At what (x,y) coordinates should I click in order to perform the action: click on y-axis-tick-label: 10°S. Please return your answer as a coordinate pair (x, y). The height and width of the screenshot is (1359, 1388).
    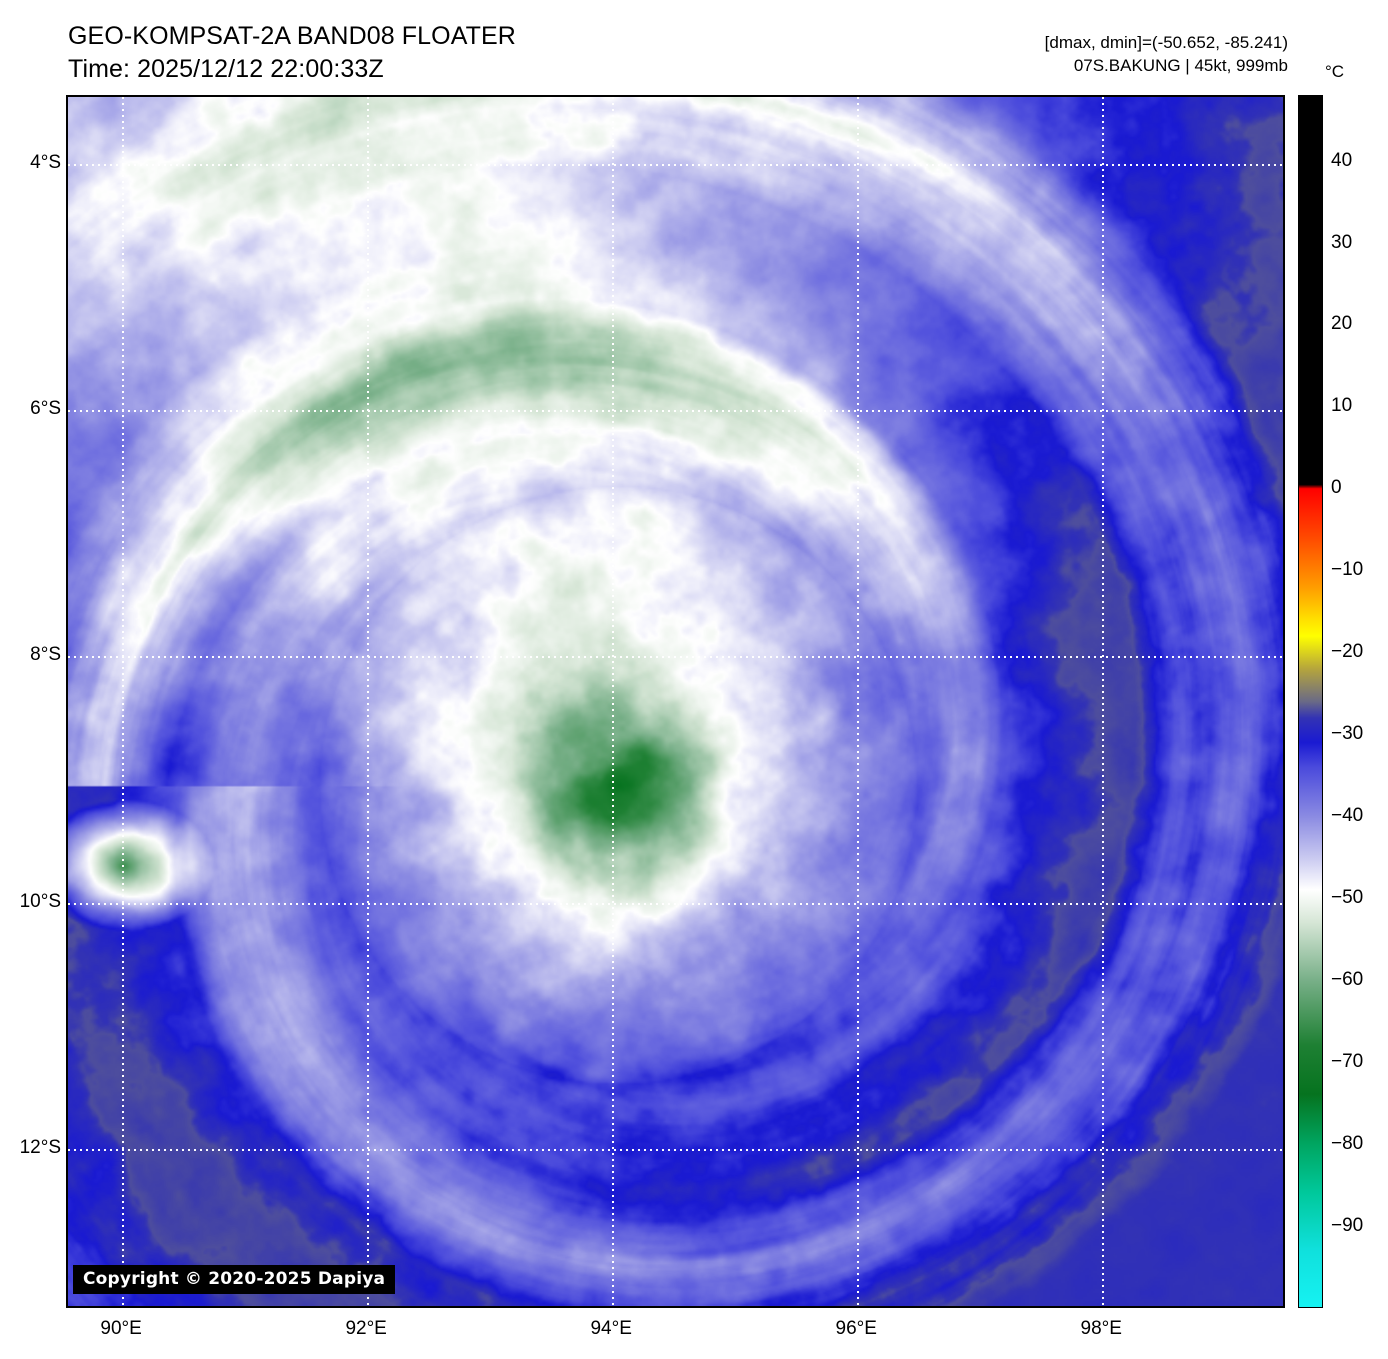
    Looking at the image, I should click on (40, 901).